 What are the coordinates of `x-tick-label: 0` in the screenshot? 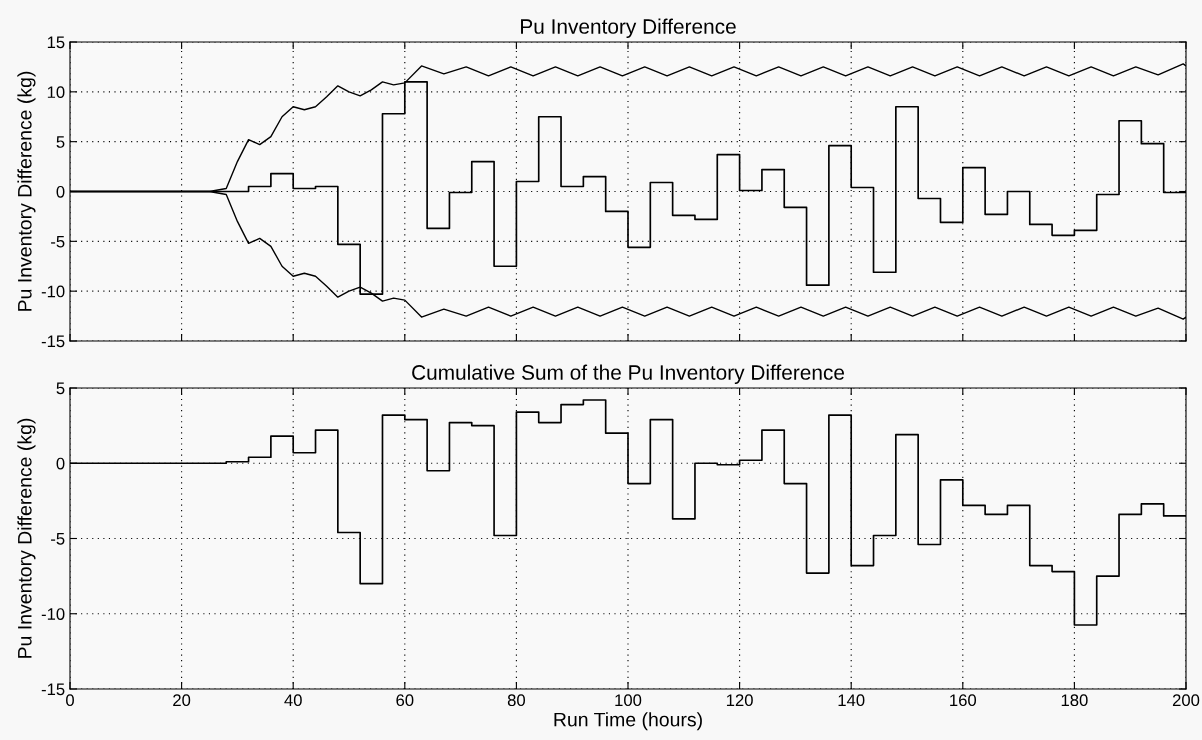 It's located at (70, 700).